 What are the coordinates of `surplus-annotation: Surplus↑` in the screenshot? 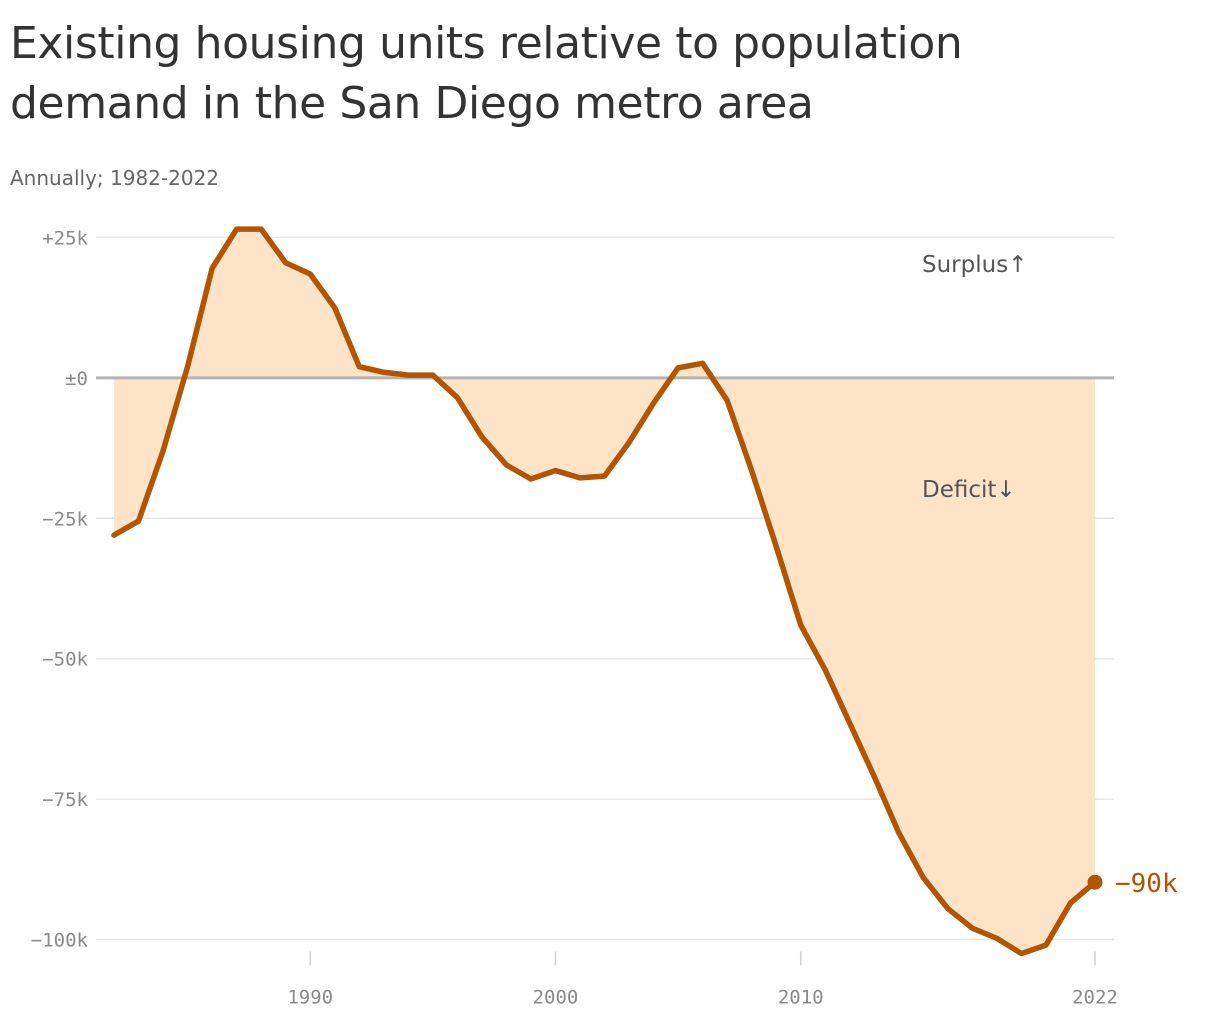 It's located at (974, 265).